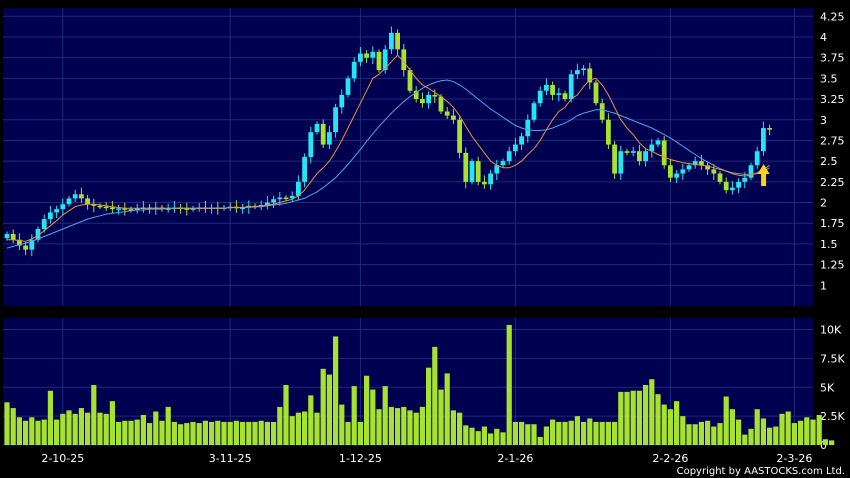 This screenshot has height=478, width=850. What do you see at coordinates (832, 182) in the screenshot?
I see `price-tick-label: 2.25` at bounding box center [832, 182].